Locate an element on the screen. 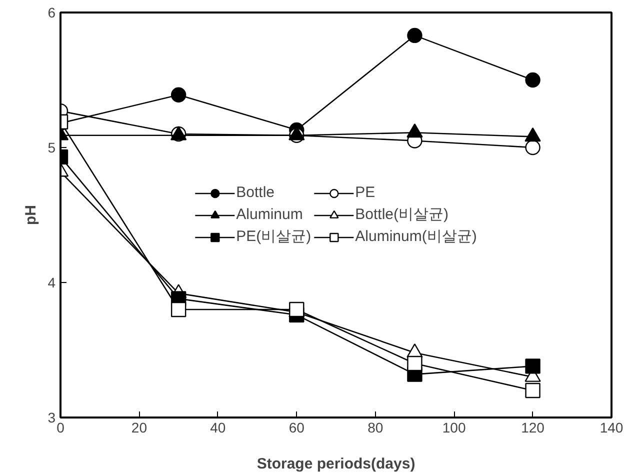 The width and height of the screenshot is (631, 475). y-tick-label: 5 is located at coordinates (52, 148).